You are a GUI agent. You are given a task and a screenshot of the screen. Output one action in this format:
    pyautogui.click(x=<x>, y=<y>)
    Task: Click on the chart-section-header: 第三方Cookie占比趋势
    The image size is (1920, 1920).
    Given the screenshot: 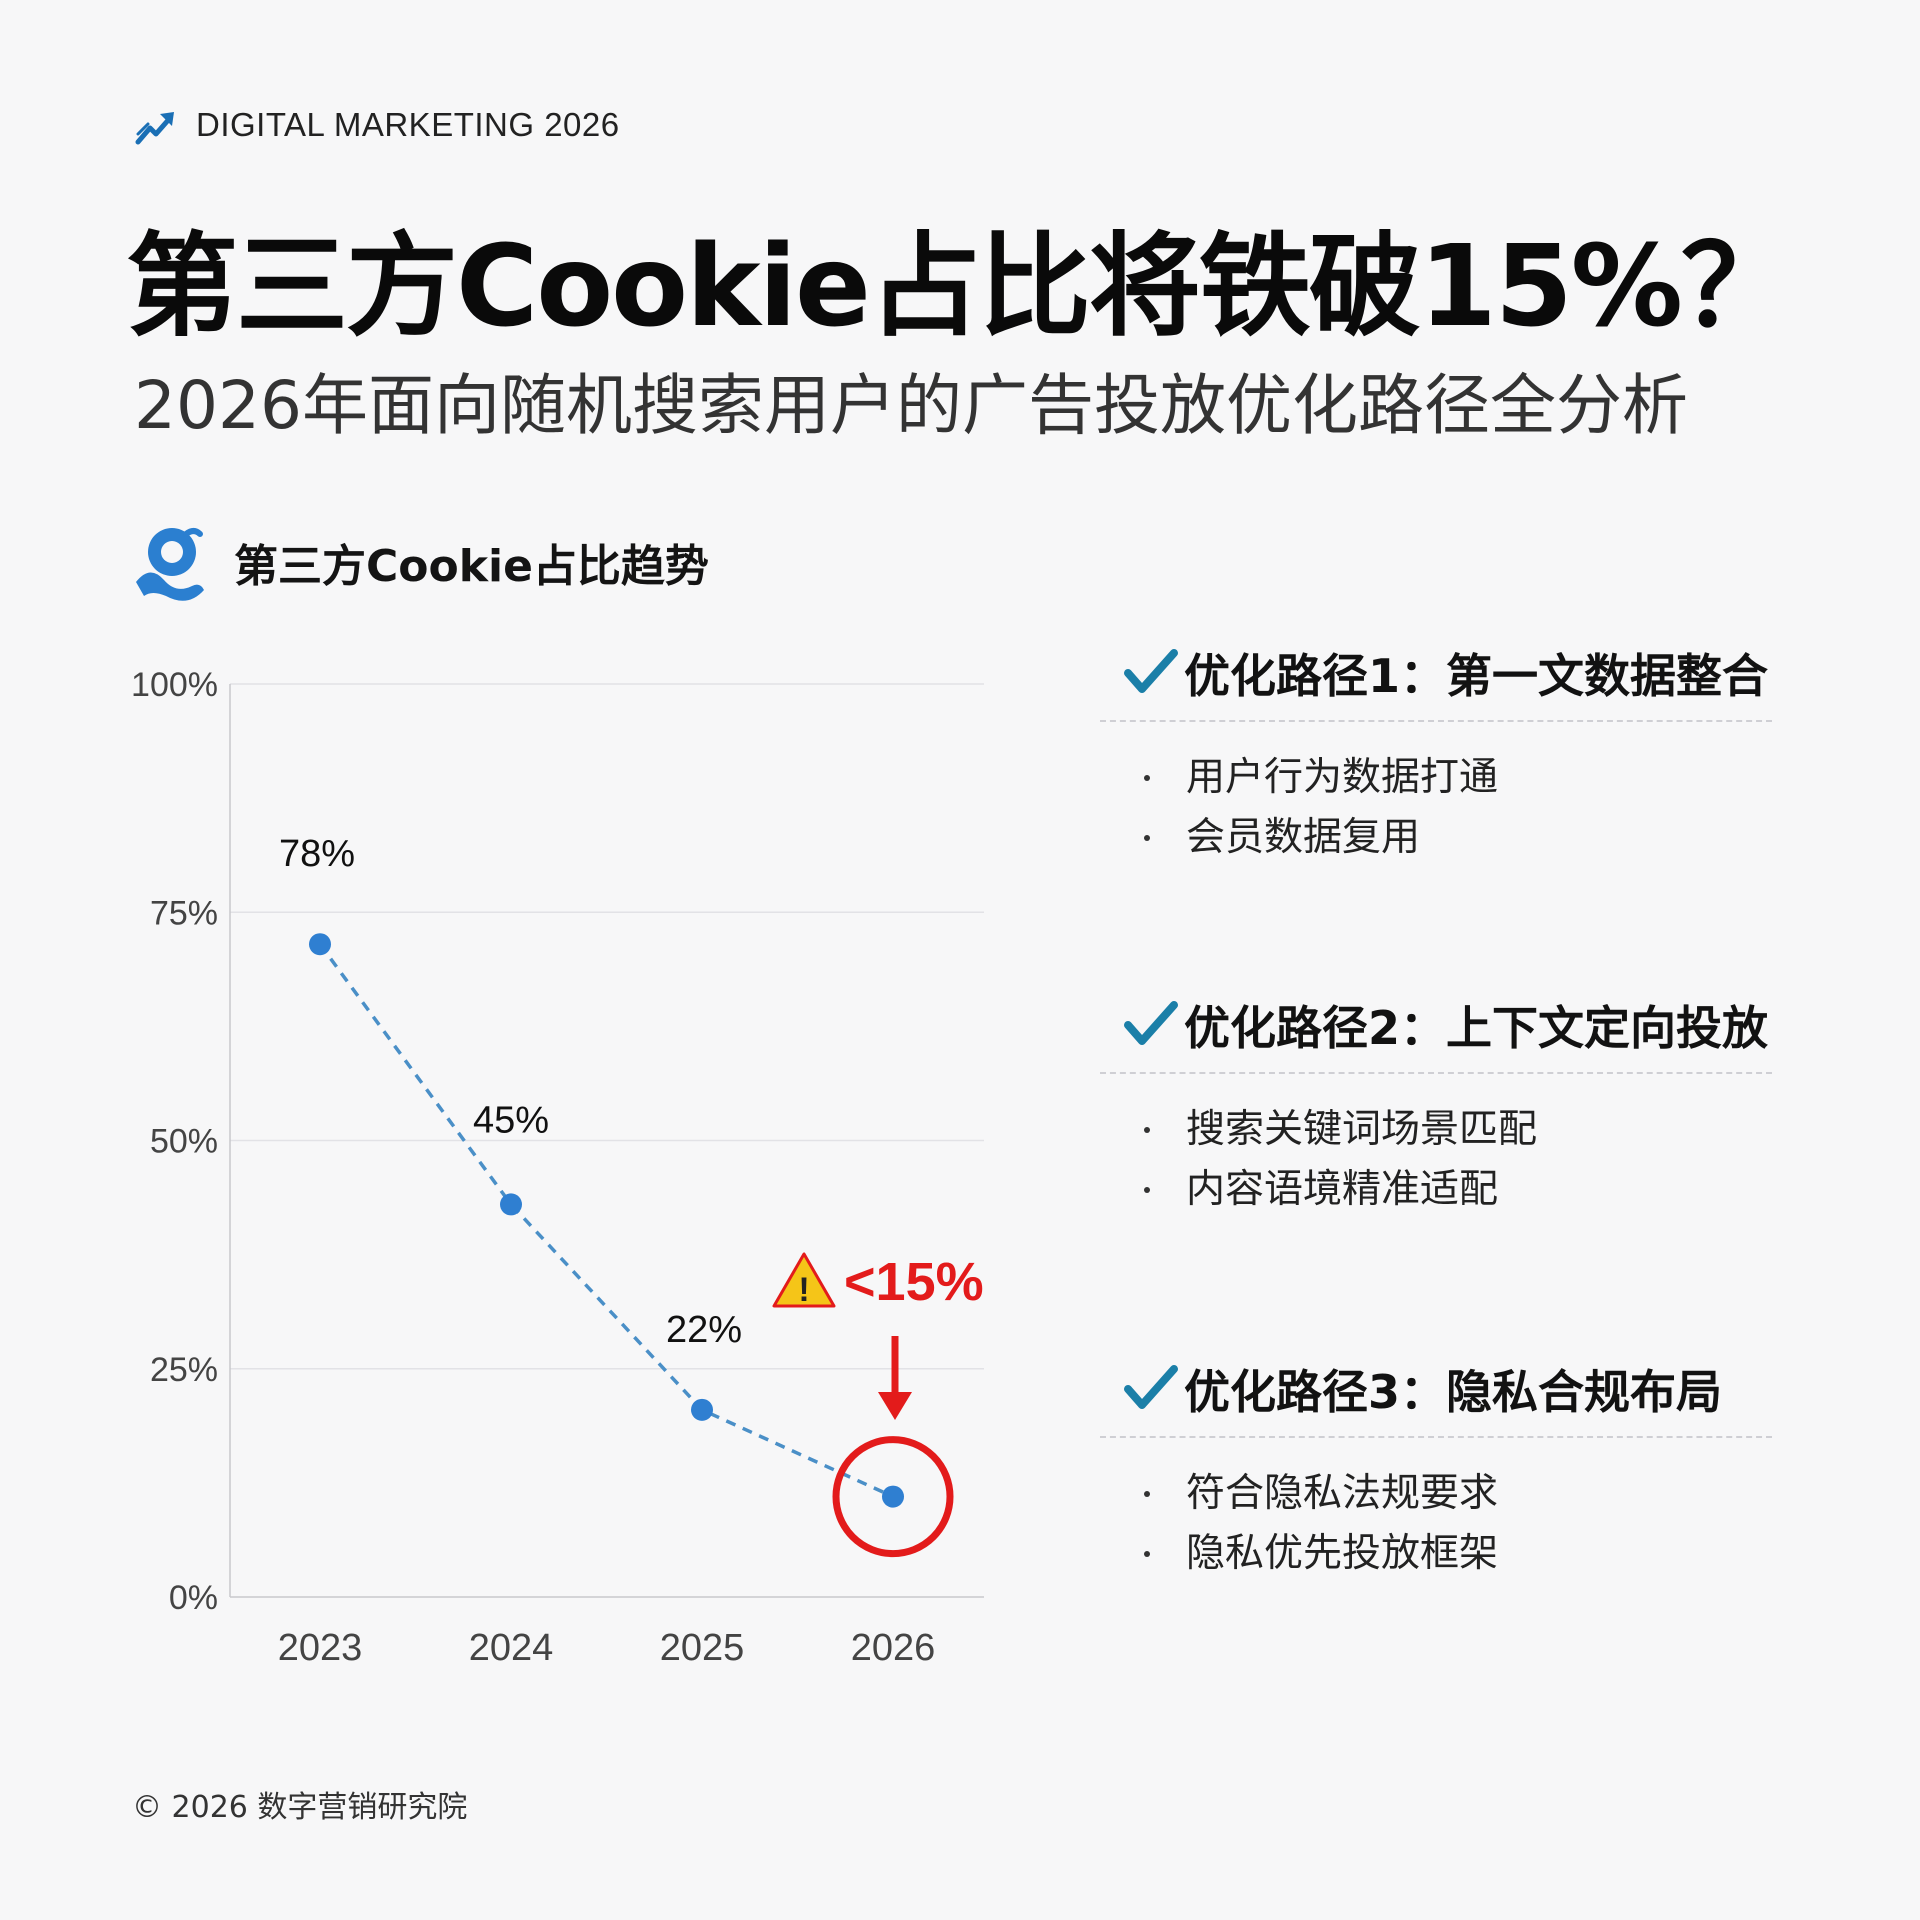 What is the action you would take?
    pyautogui.click(x=419, y=562)
    